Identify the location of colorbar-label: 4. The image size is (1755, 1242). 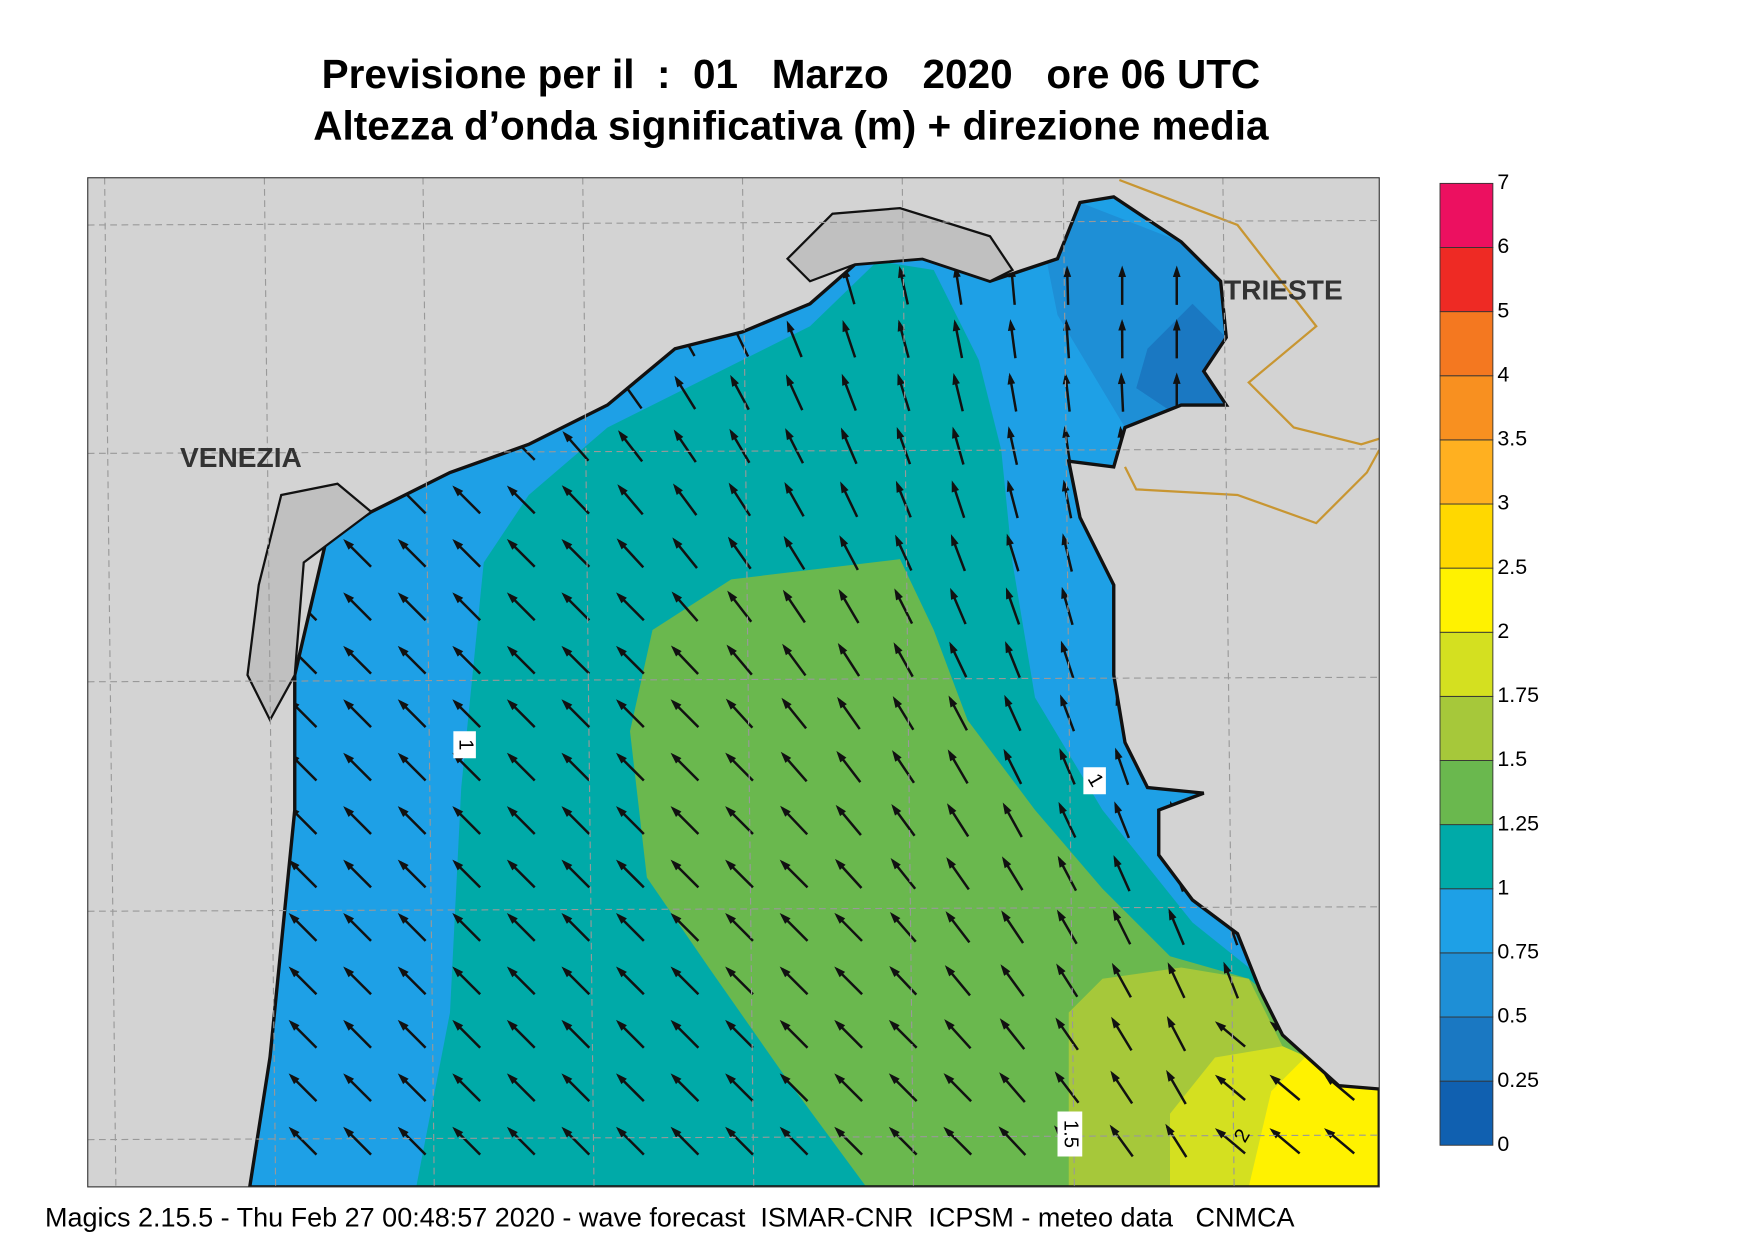
(1503, 374).